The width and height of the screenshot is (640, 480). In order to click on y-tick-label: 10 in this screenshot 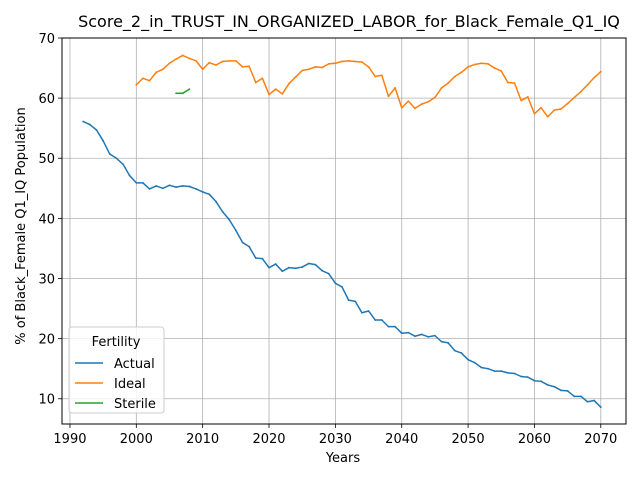, I will do `click(46, 400)`.